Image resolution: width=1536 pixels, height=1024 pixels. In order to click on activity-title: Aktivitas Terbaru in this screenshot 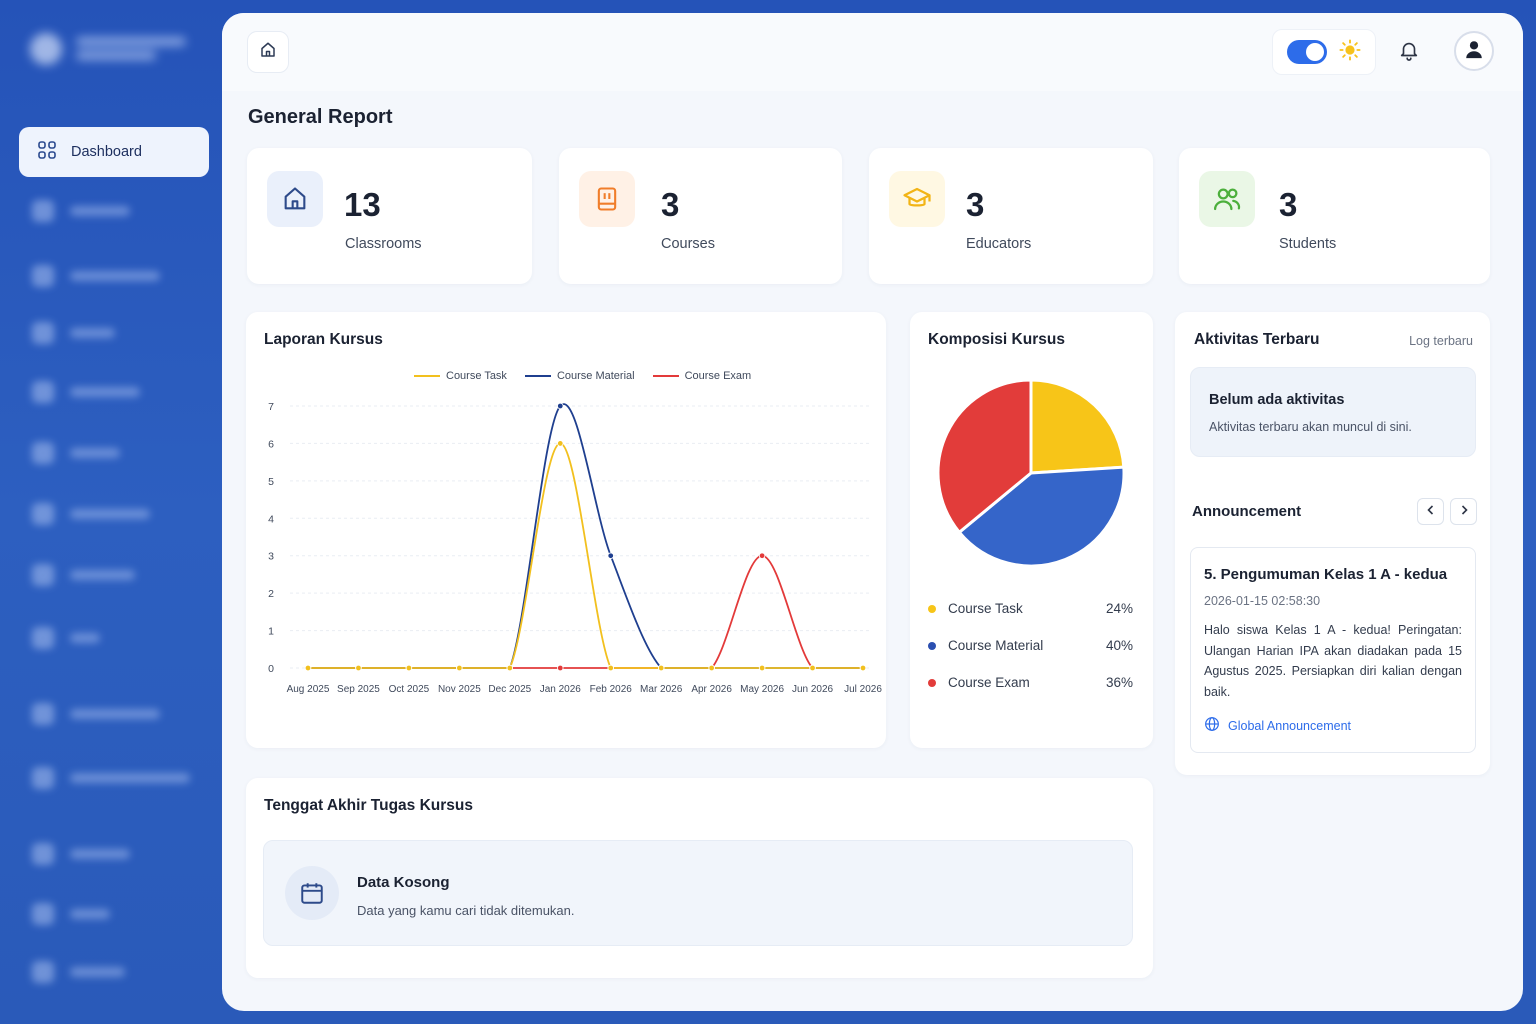, I will do `click(1257, 339)`.